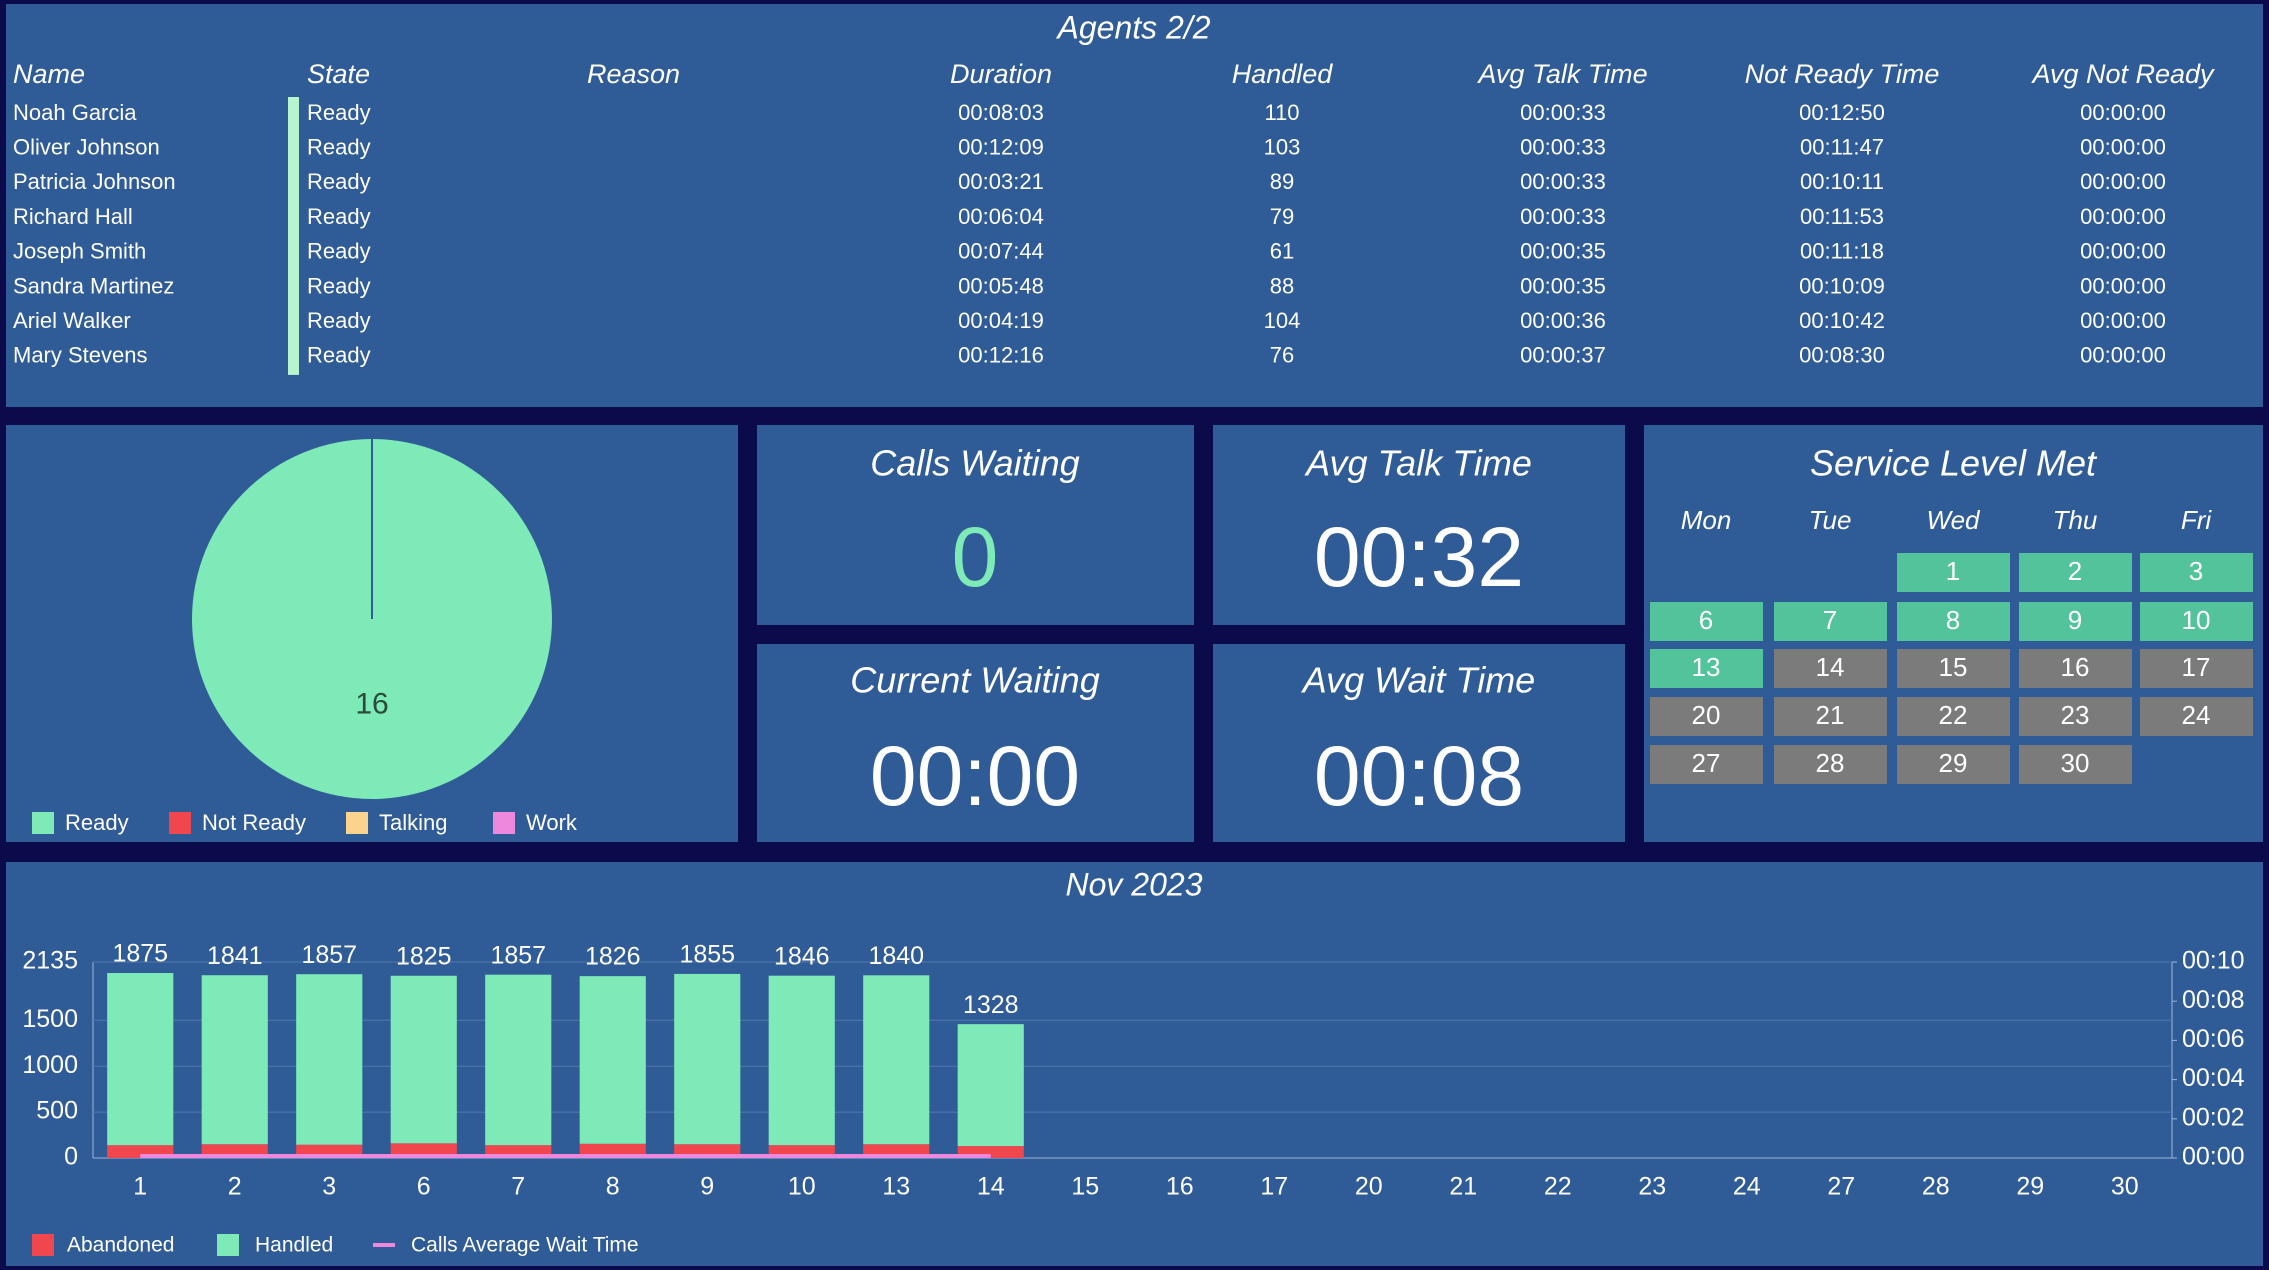 This screenshot has height=1270, width=2269. Describe the element at coordinates (1001, 285) in the screenshot. I see `cell: 00:05:48` at that location.